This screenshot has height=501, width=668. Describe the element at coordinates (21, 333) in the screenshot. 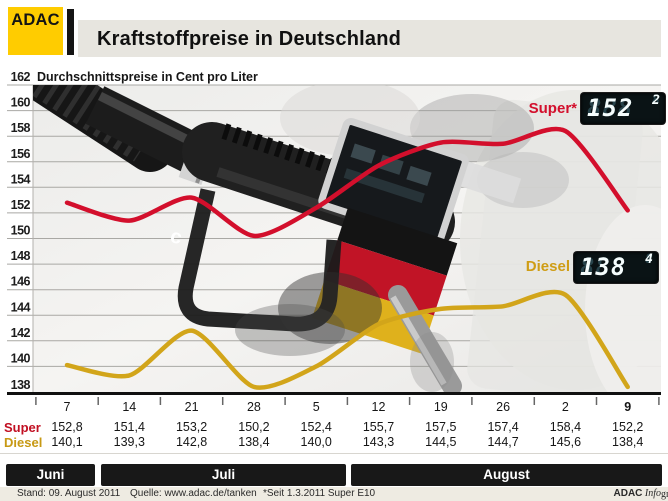

I see `y-axis-label: 142` at that location.